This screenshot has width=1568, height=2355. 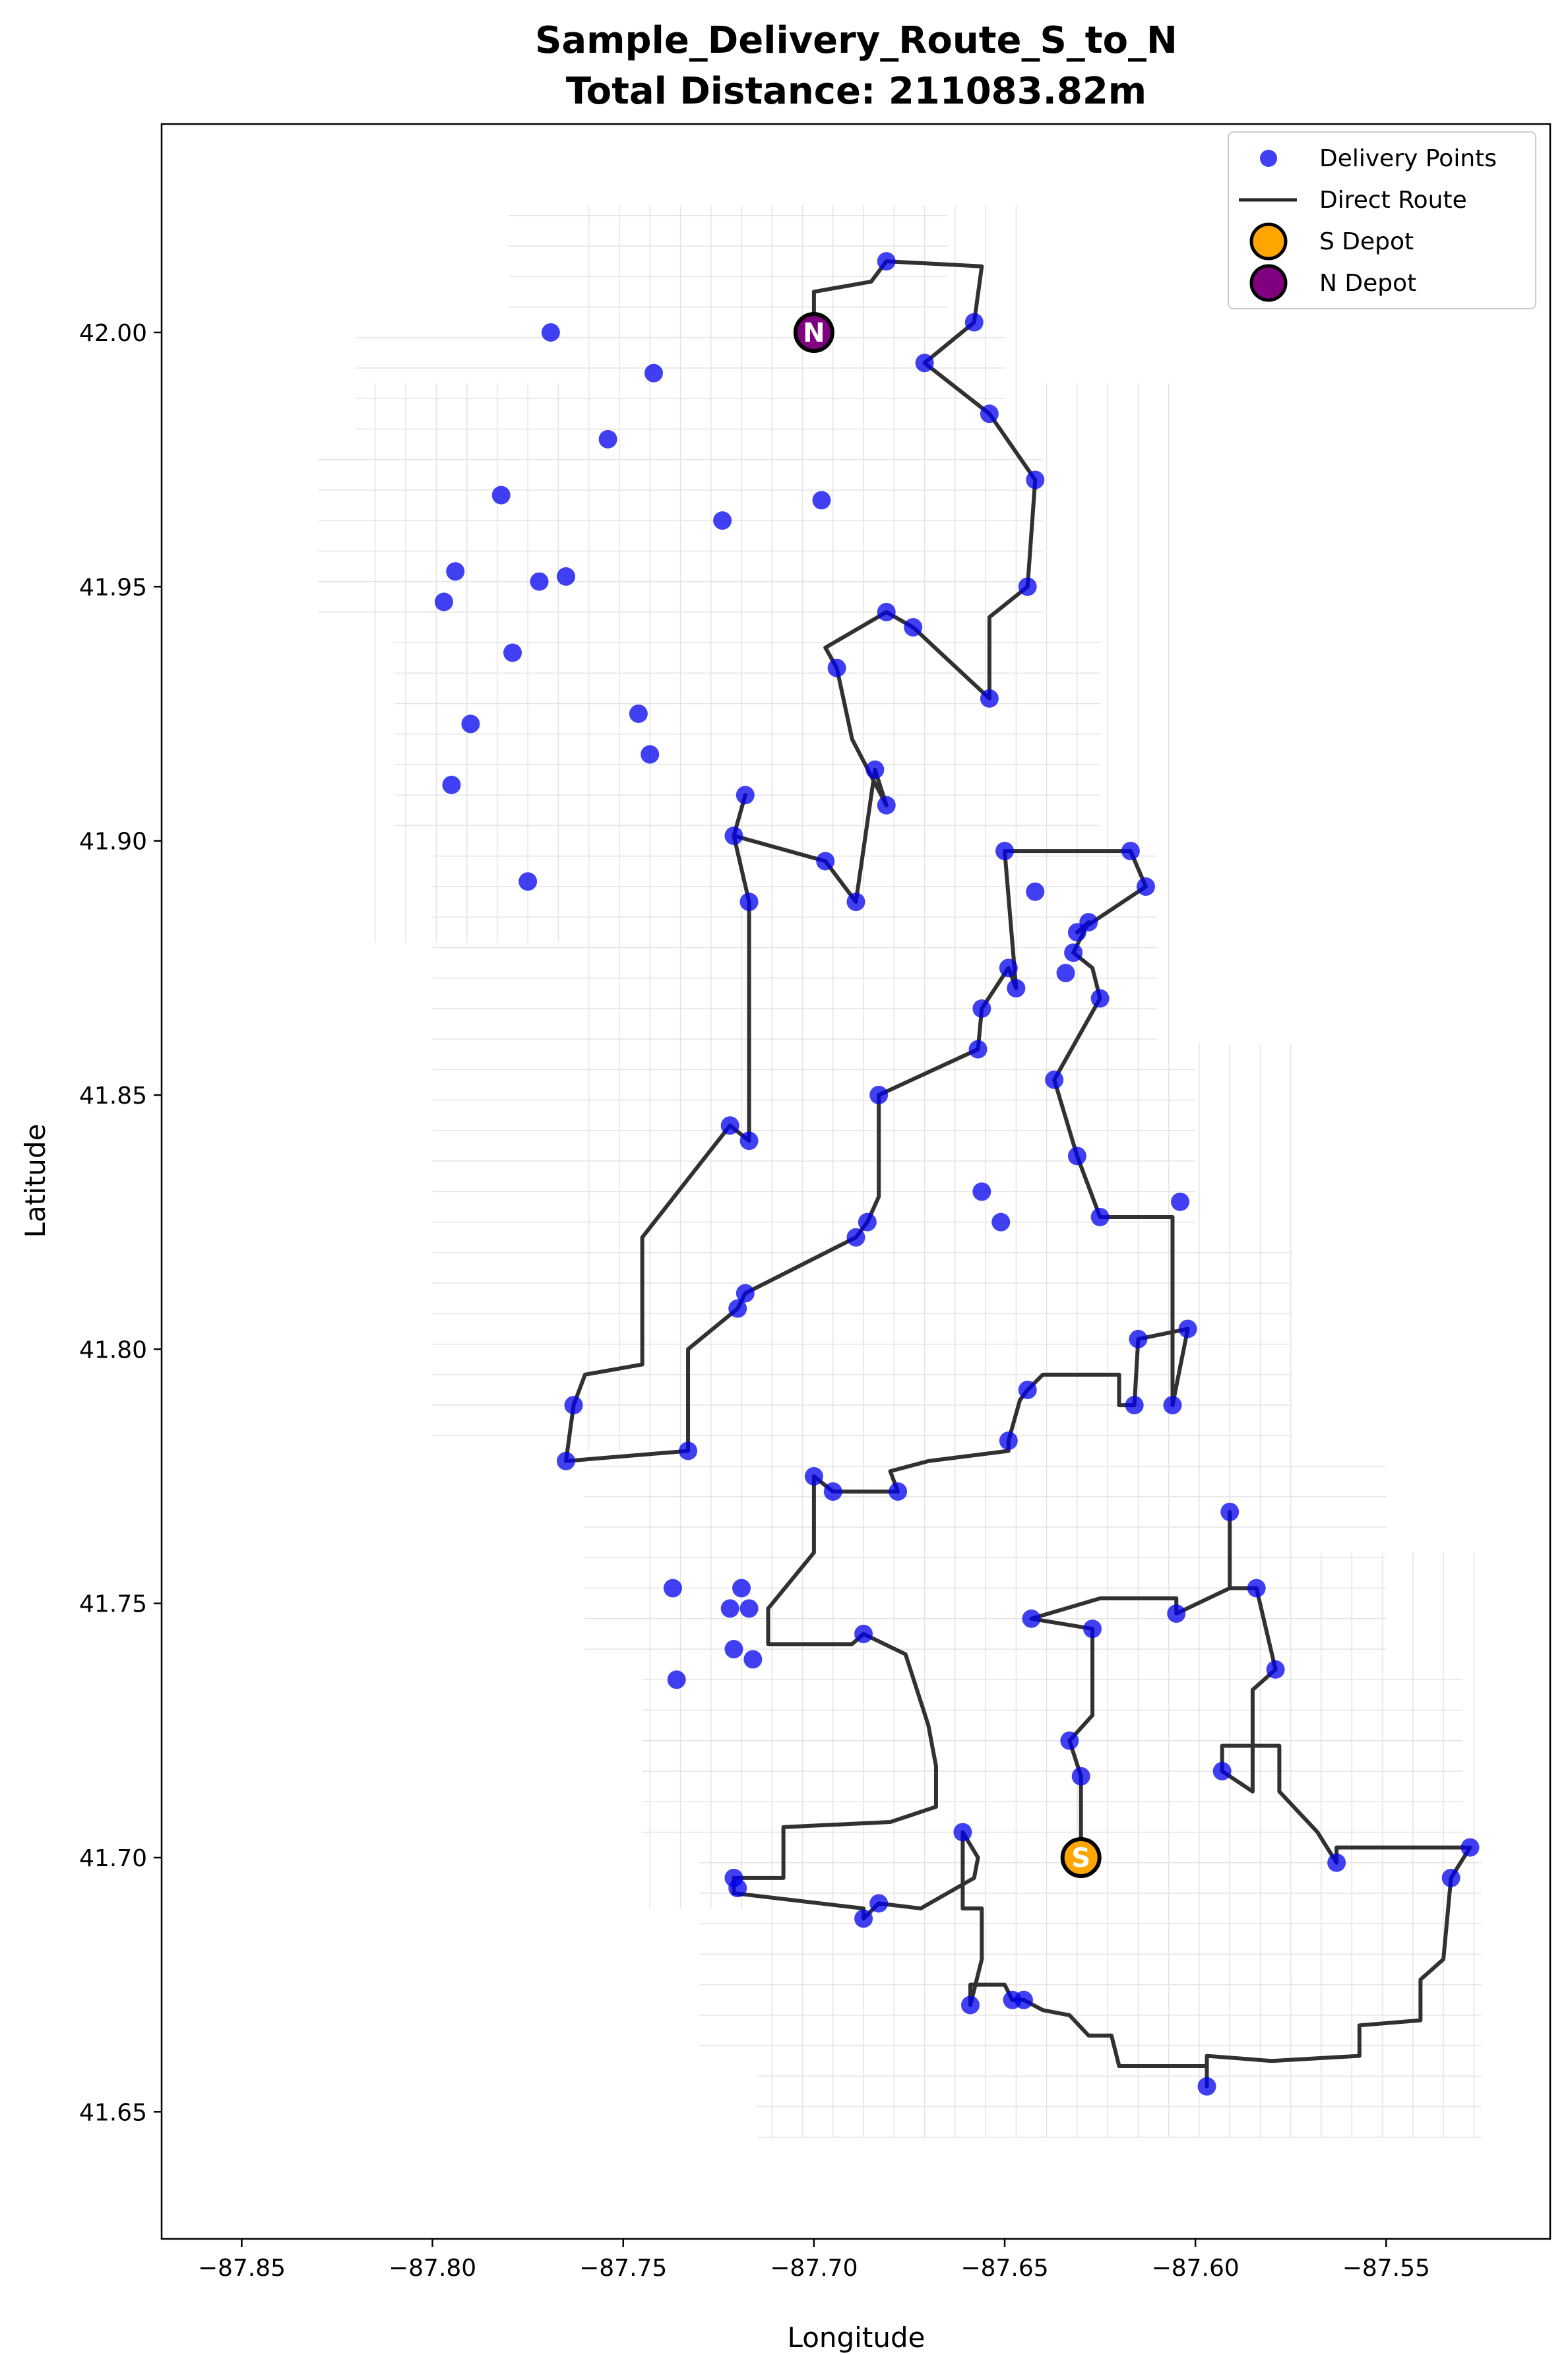 What do you see at coordinates (35, 1181) in the screenshot?
I see `y-axis-label: Latitude` at bounding box center [35, 1181].